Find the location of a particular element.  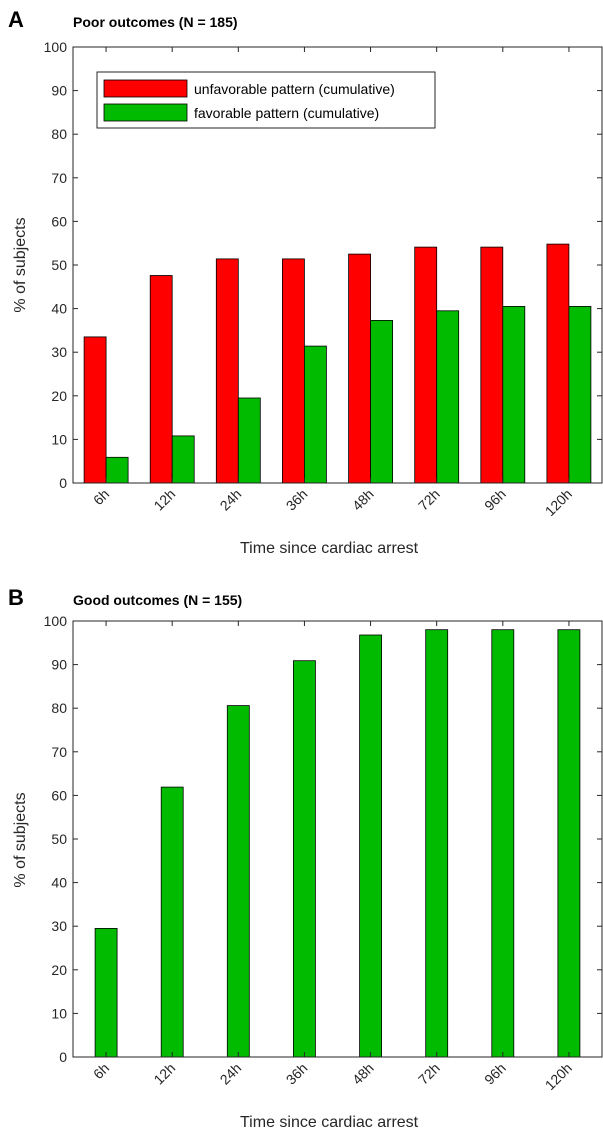

panel-a-bar-s2-12h is located at coordinates (183, 459).